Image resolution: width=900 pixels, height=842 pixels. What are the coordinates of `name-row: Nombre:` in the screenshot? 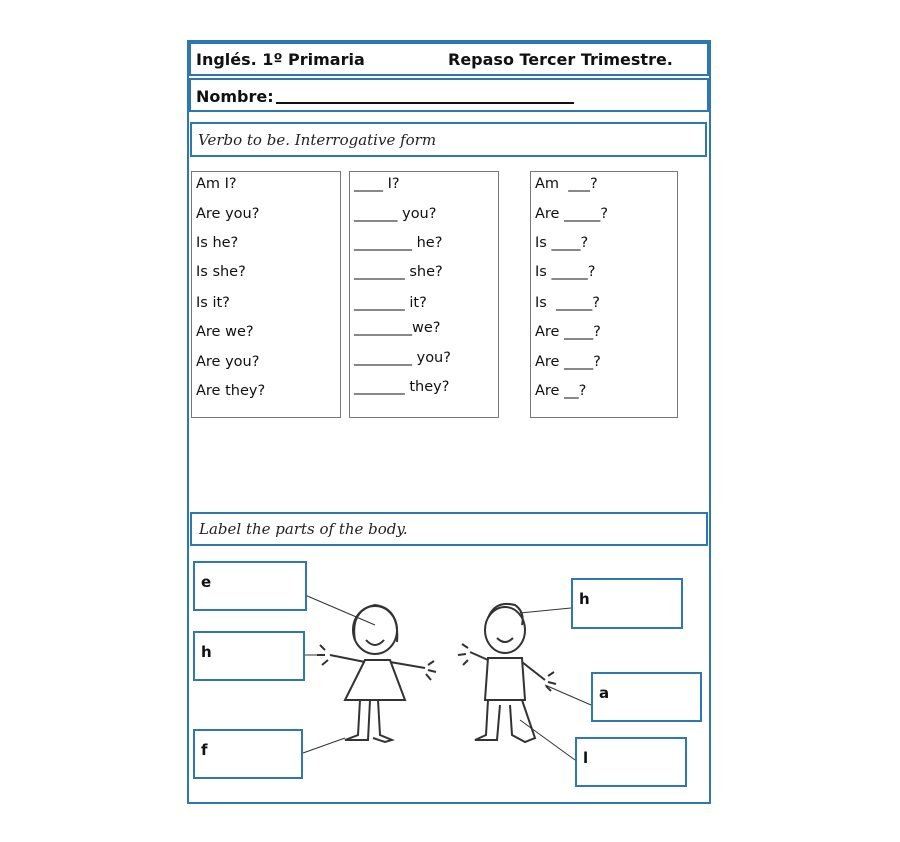 It's located at (449, 95).